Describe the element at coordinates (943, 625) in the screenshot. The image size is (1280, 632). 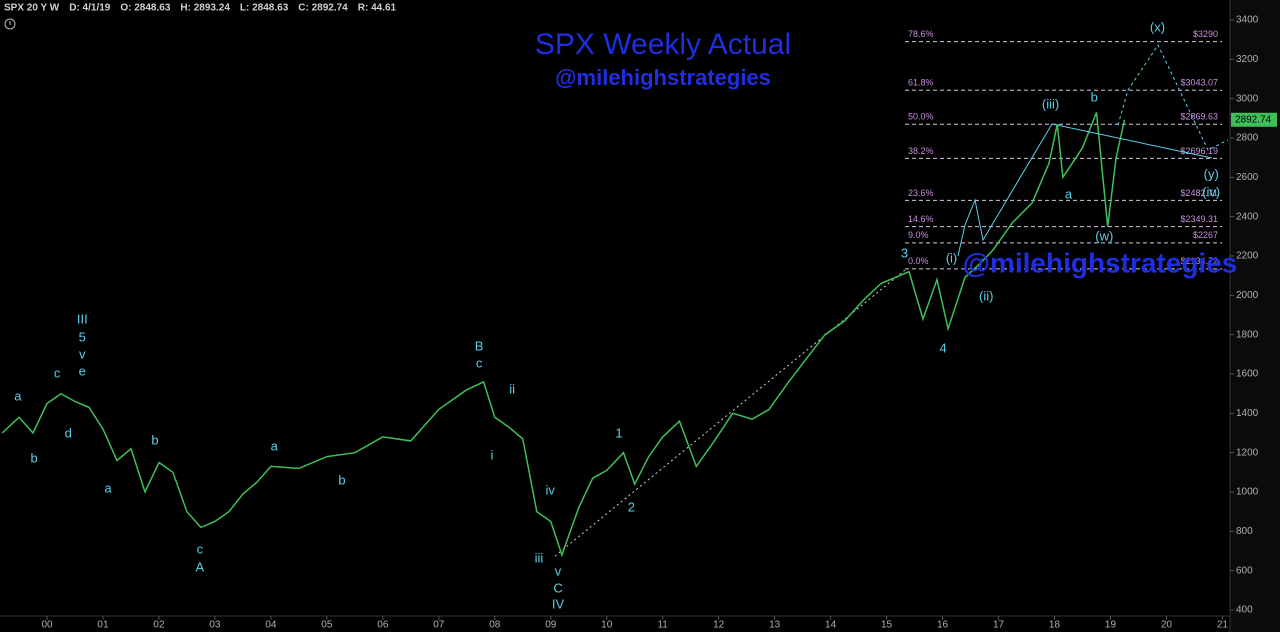
I see `x-tick-label: 16` at that location.